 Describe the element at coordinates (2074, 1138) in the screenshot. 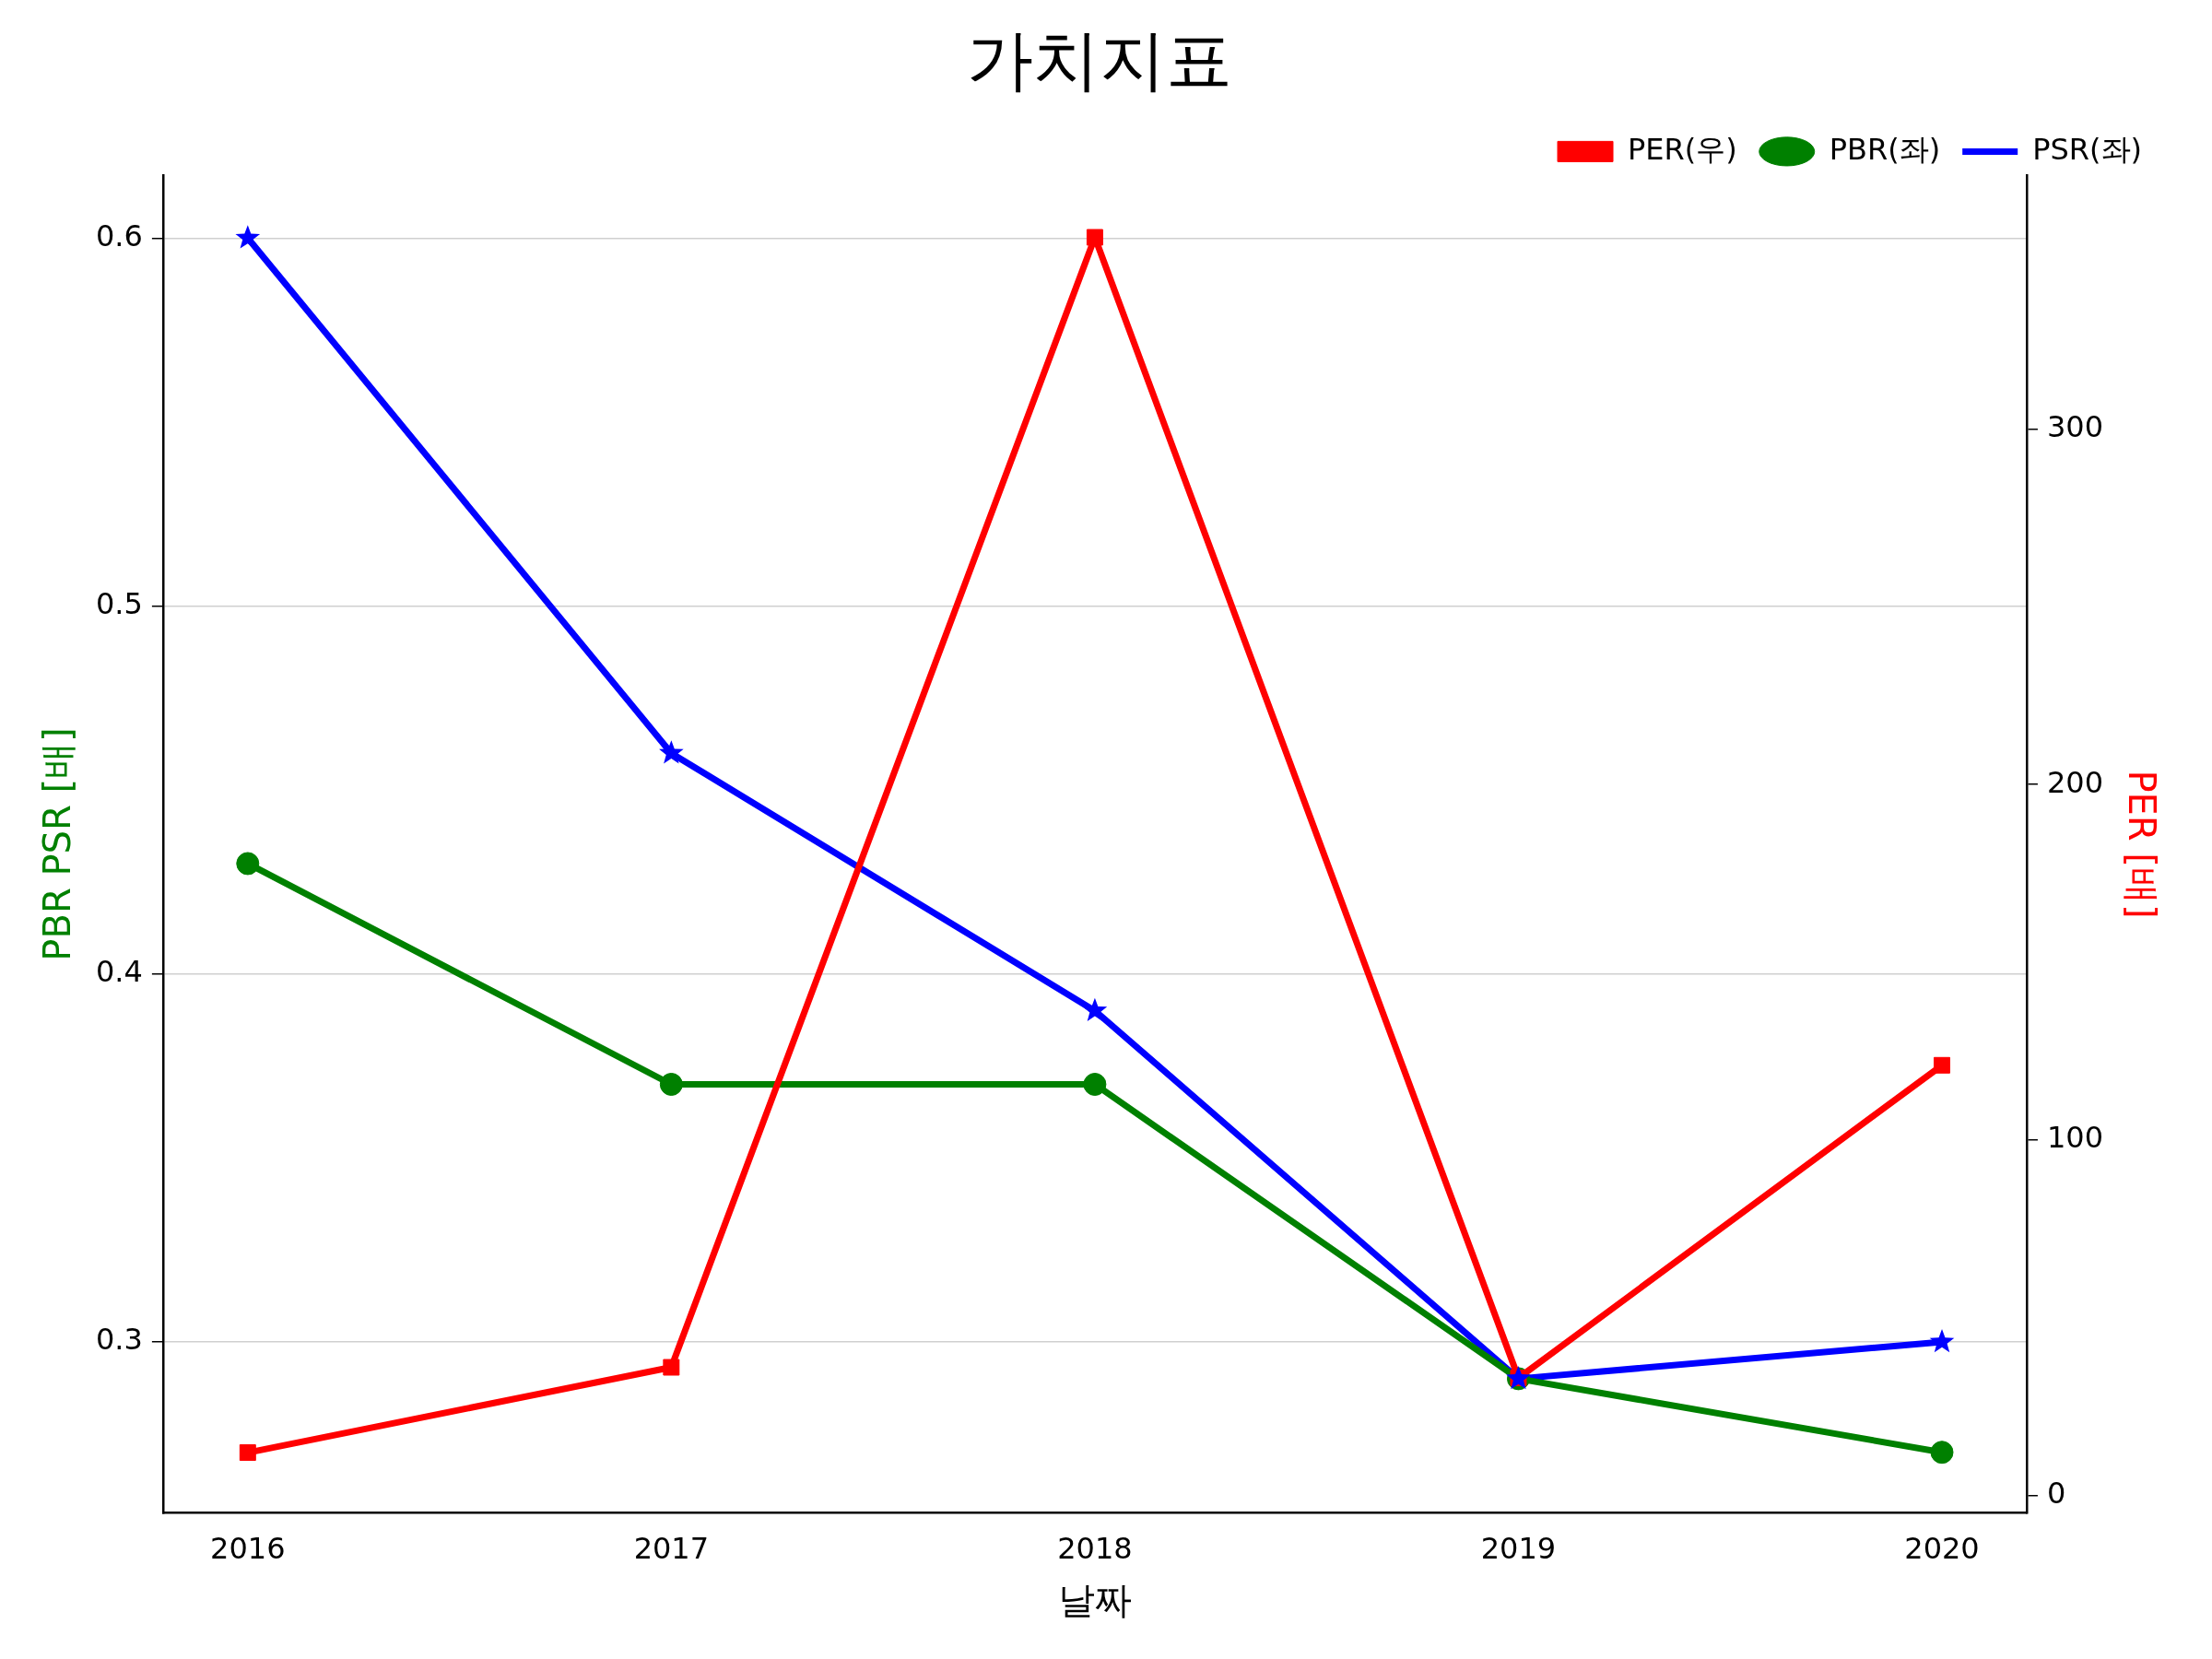

I see `y2-tick-label: 100` at that location.